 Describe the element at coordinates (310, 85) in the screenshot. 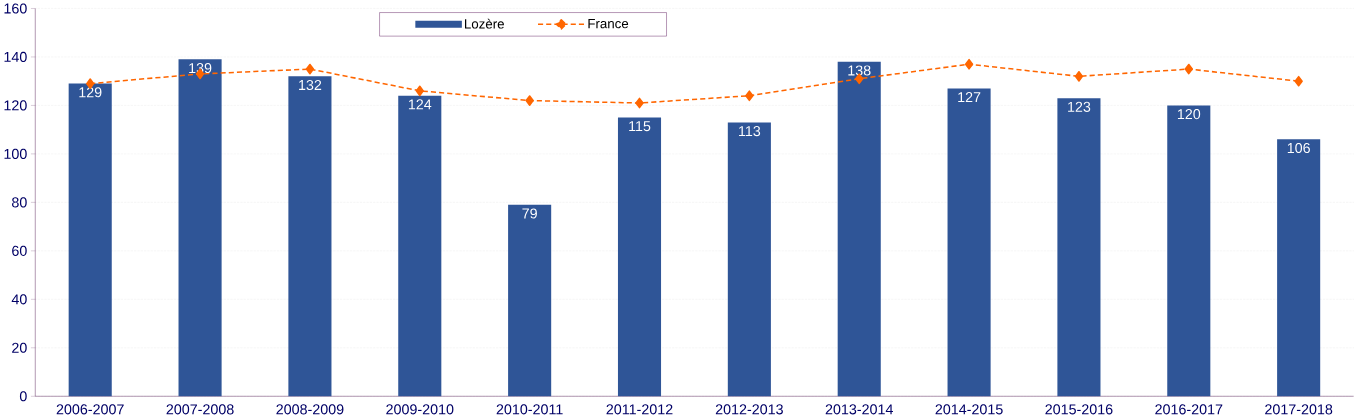

I see `data-label: 132` at that location.